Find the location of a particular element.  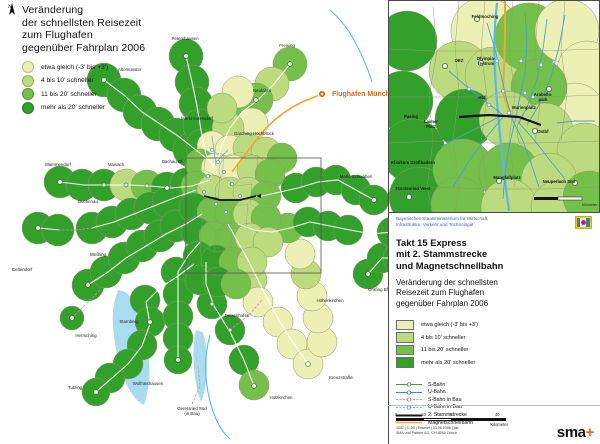

legend-item: etwa gleich (-3' bis +3') is located at coordinates (122, 67).